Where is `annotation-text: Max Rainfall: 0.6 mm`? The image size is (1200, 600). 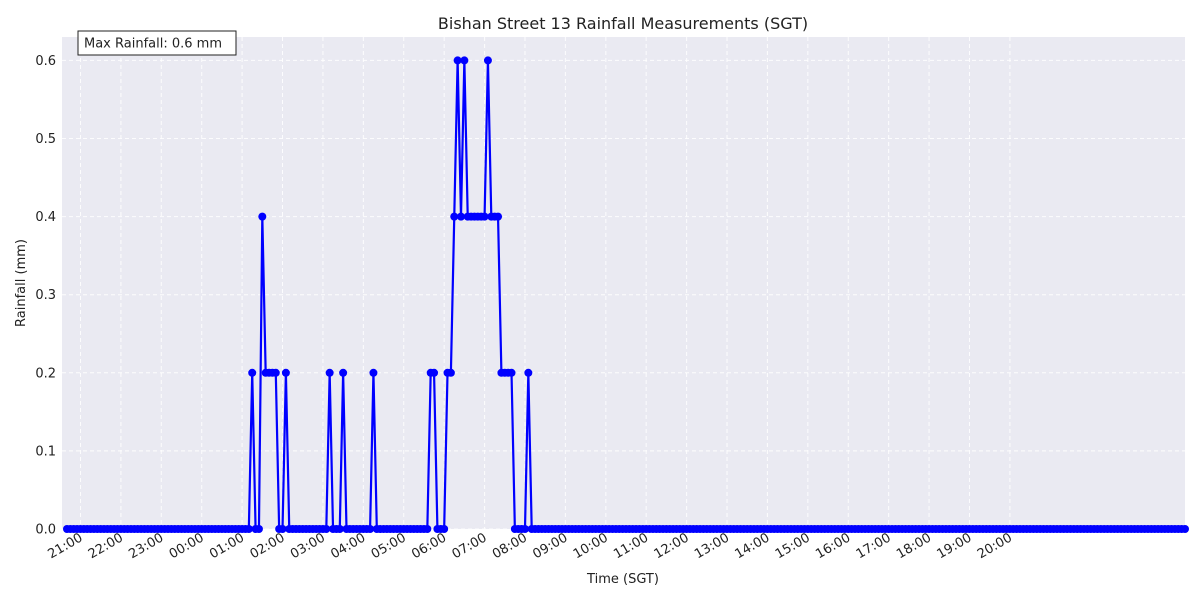
annotation-text: Max Rainfall: 0.6 mm is located at coordinates (153, 44).